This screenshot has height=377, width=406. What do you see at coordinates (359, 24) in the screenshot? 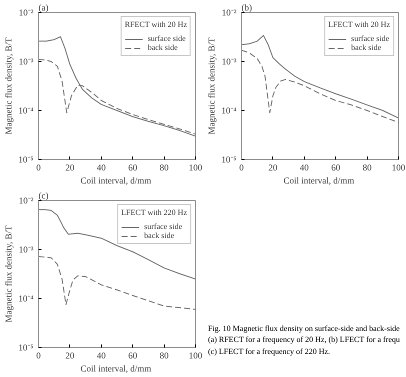
I see `legend-title: LFECT with 20 Hz` at bounding box center [359, 24].